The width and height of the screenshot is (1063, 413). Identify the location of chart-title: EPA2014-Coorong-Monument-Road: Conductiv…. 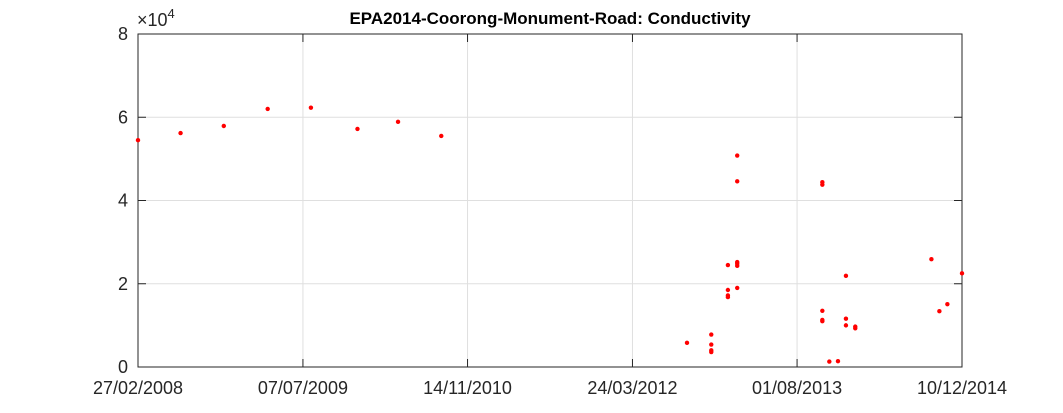
(550, 18).